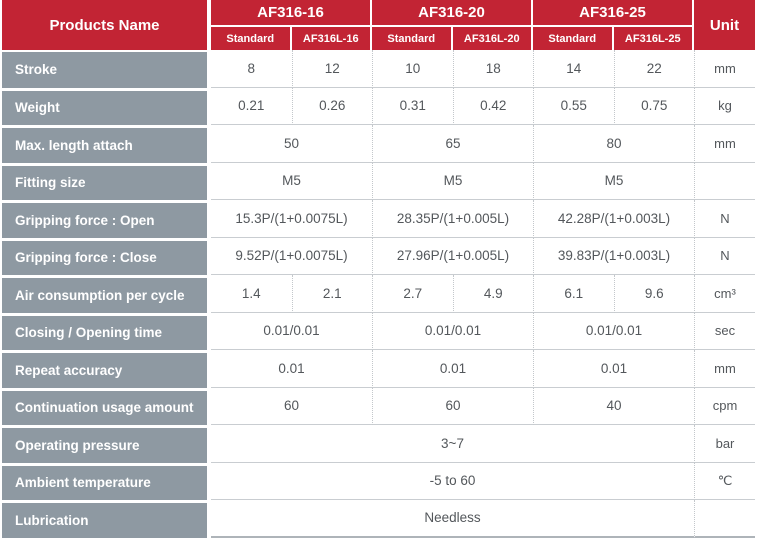 The width and height of the screenshot is (777, 538). Describe the element at coordinates (331, 38) in the screenshot. I see `variant-sub-header: AF316L-16` at that location.